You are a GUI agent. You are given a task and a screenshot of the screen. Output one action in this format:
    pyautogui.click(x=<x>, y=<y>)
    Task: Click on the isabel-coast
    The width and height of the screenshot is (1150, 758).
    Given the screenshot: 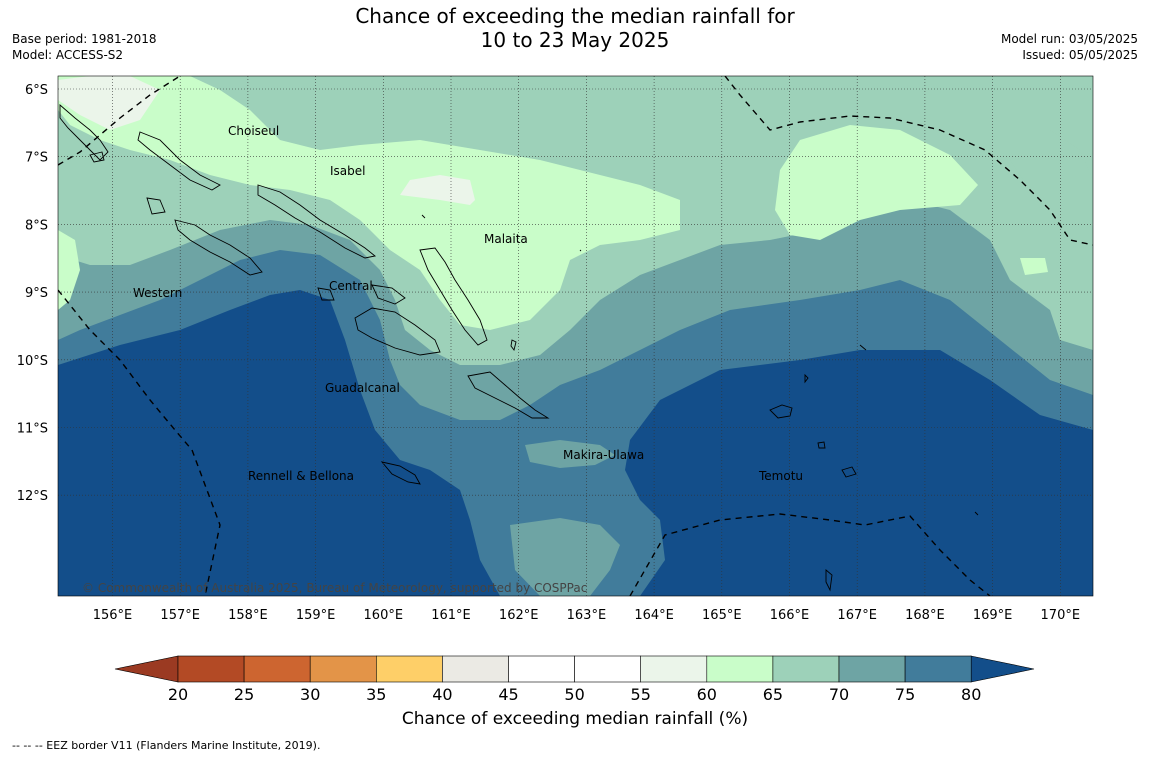 What is the action you would take?
    pyautogui.click(x=317, y=221)
    